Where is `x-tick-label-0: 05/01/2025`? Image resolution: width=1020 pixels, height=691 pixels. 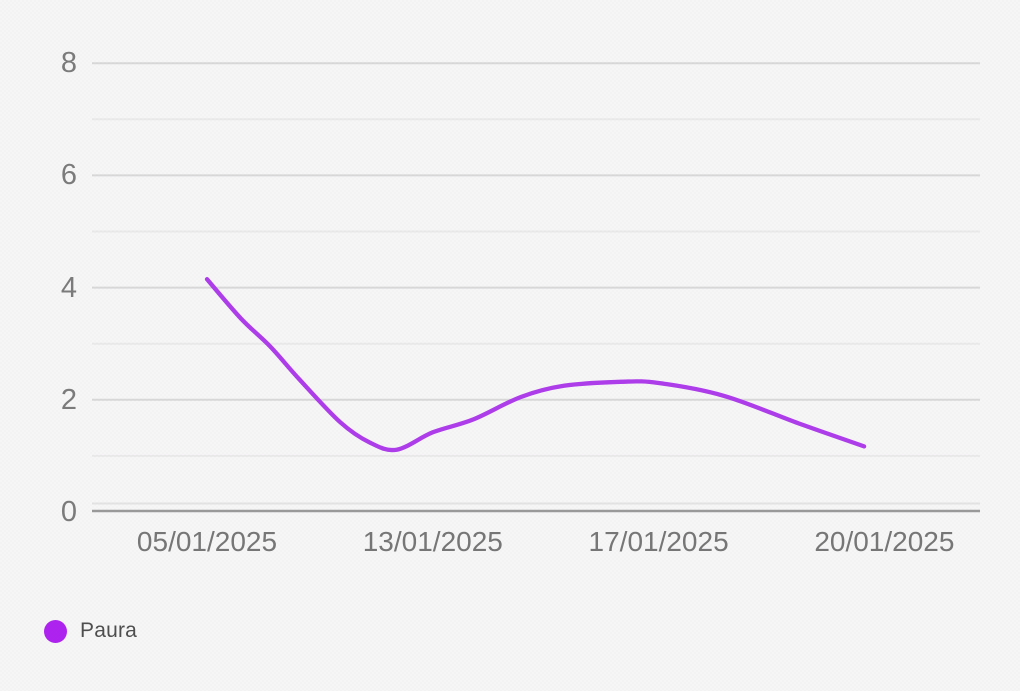
x-tick-label-0: 05/01/2025 is located at coordinates (207, 541).